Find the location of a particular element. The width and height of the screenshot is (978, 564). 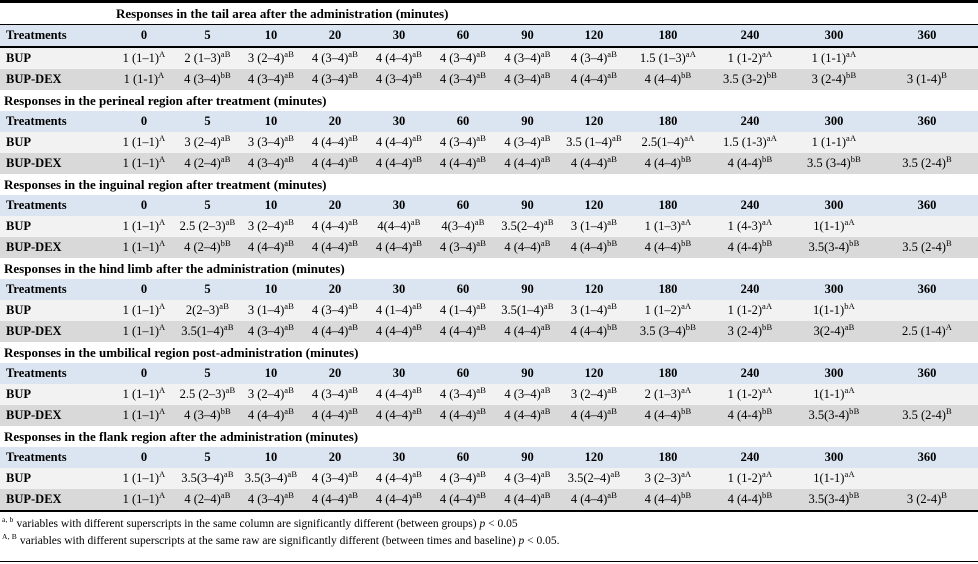

cell-value: 3 (1–4) is located at coordinates (266, 310).